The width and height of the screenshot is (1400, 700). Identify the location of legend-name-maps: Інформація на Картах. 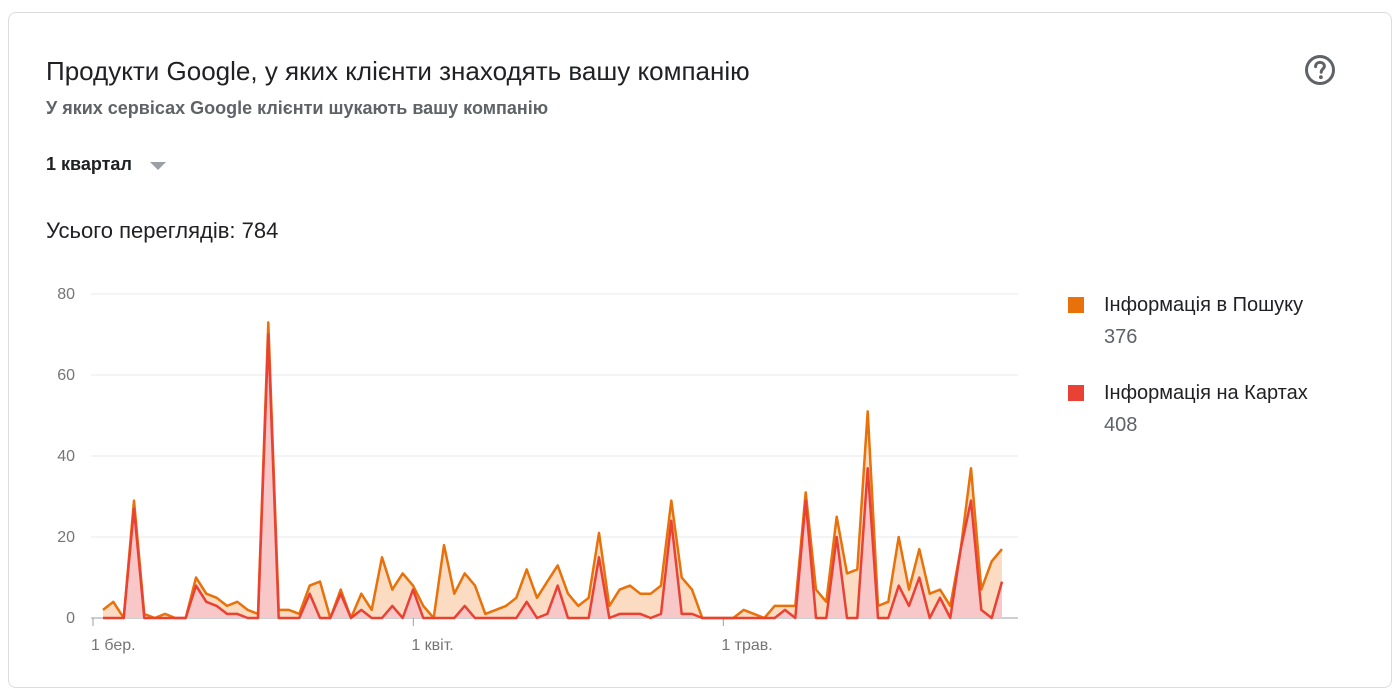
(1206, 393).